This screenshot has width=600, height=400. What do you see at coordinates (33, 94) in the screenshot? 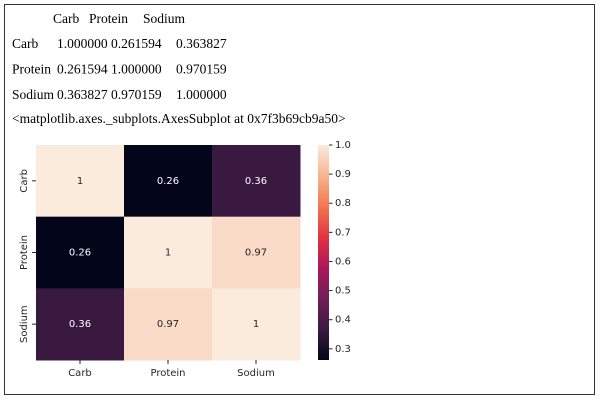
I see `table-row-label: Sodium` at bounding box center [33, 94].